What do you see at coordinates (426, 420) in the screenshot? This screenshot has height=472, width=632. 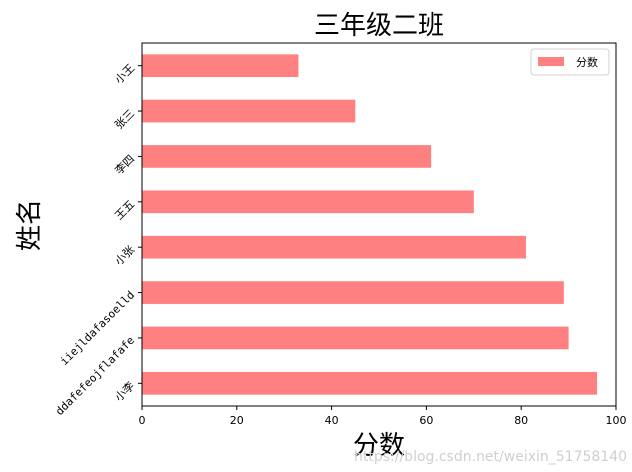 I see `x-tick-label-3: 60` at bounding box center [426, 420].